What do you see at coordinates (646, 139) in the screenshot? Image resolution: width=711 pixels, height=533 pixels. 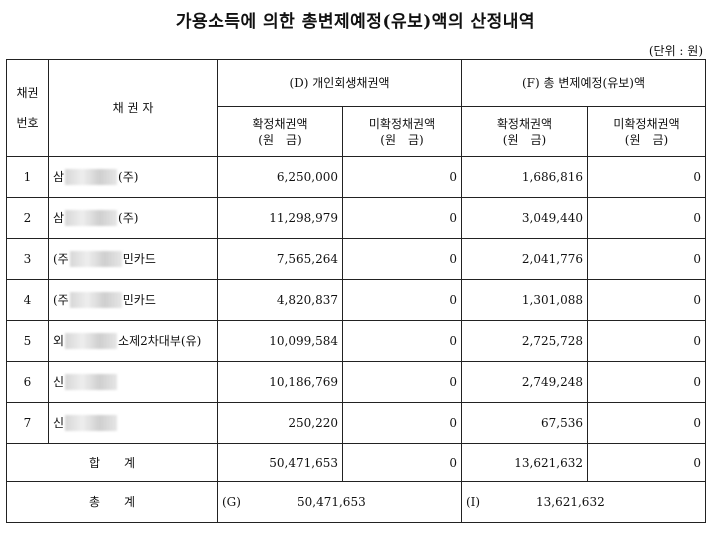 I see `header-f-unconfirmed-won: (원 금)` at bounding box center [646, 139].